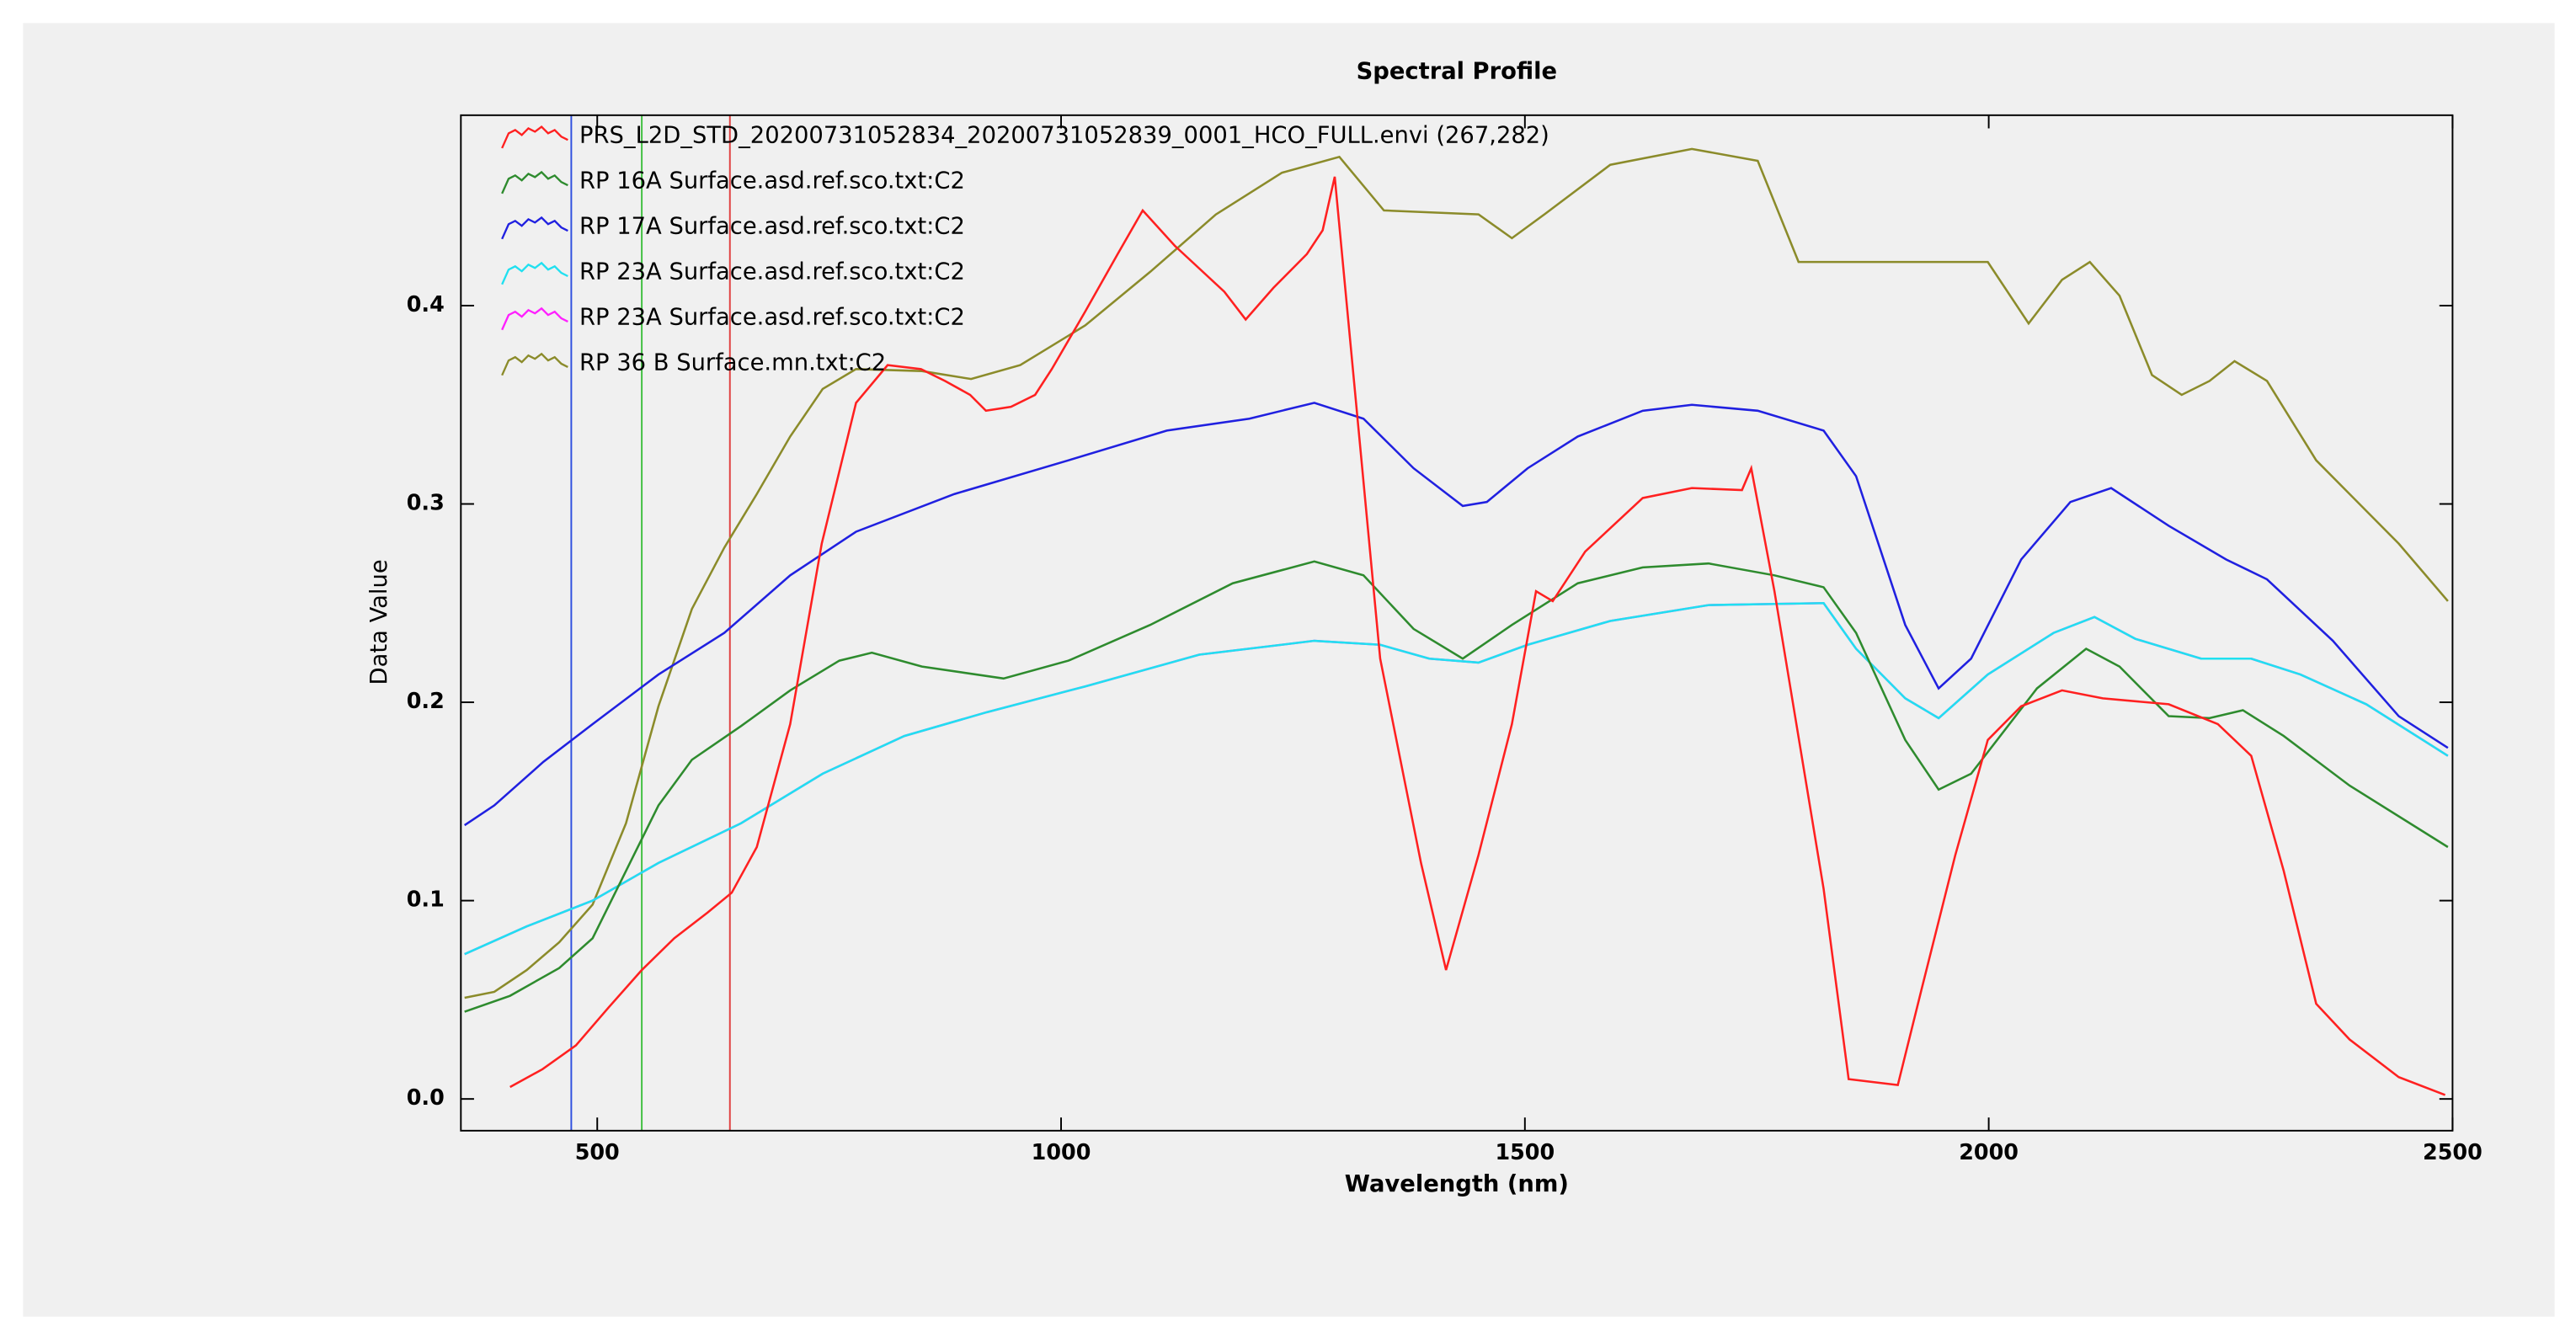 The image size is (2576, 1343). I want to click on x-tick-label: 2500, so click(2453, 1151).